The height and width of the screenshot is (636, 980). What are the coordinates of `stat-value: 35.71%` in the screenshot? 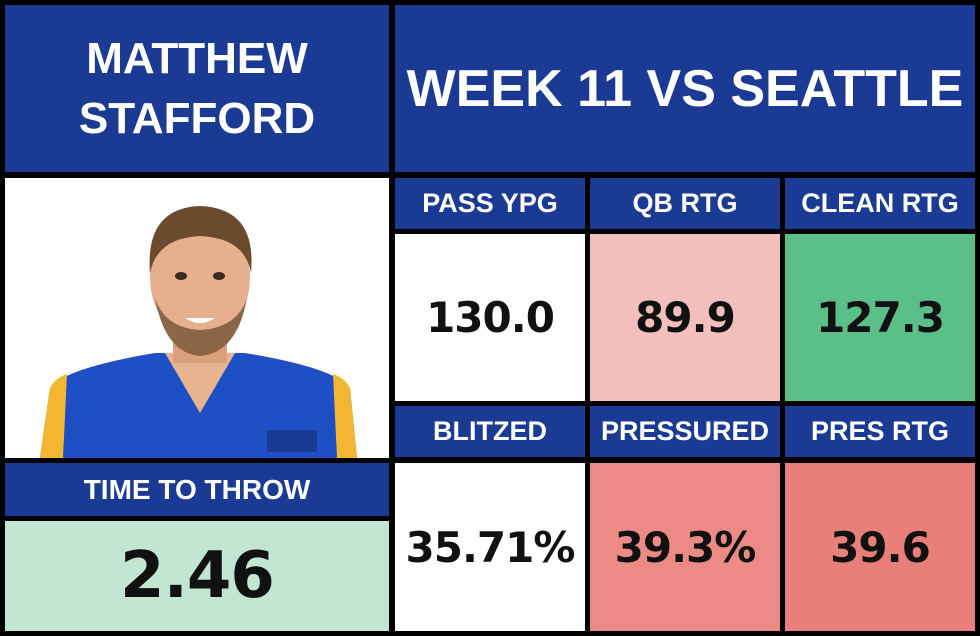 It's located at (490, 547).